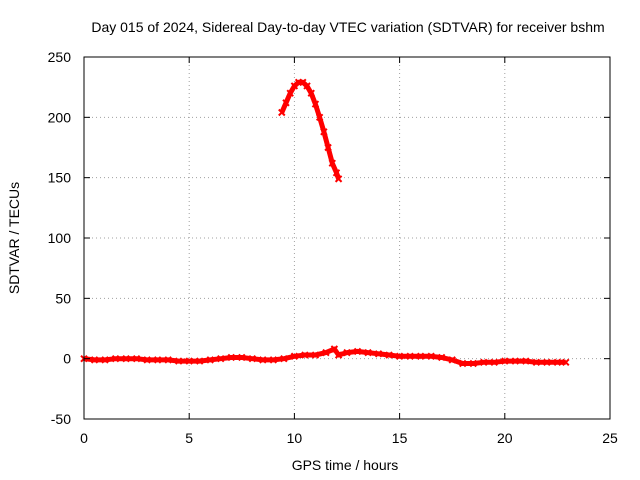 This screenshot has height=480, width=640. What do you see at coordinates (67, 359) in the screenshot?
I see `y-tick-label: 0` at bounding box center [67, 359].